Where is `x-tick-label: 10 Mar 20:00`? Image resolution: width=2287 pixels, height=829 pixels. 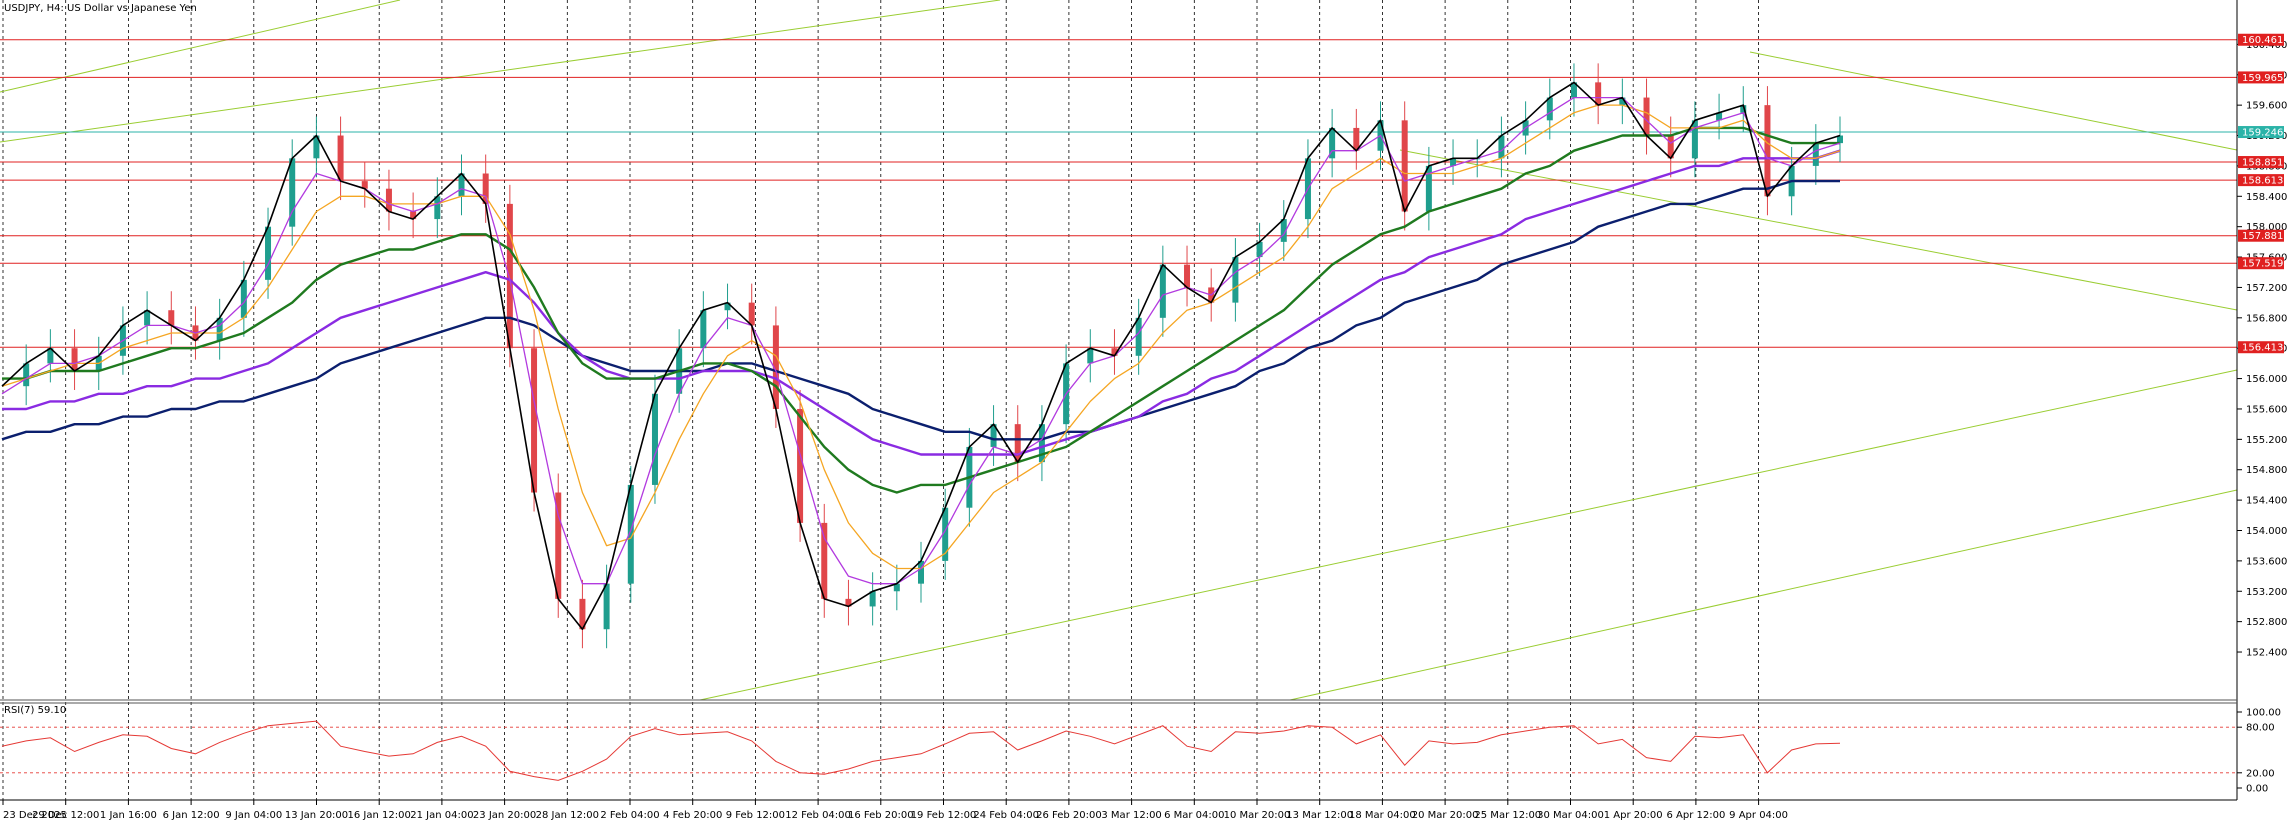
x-tick-label: 10 Mar 20:00 is located at coordinates (1257, 815).